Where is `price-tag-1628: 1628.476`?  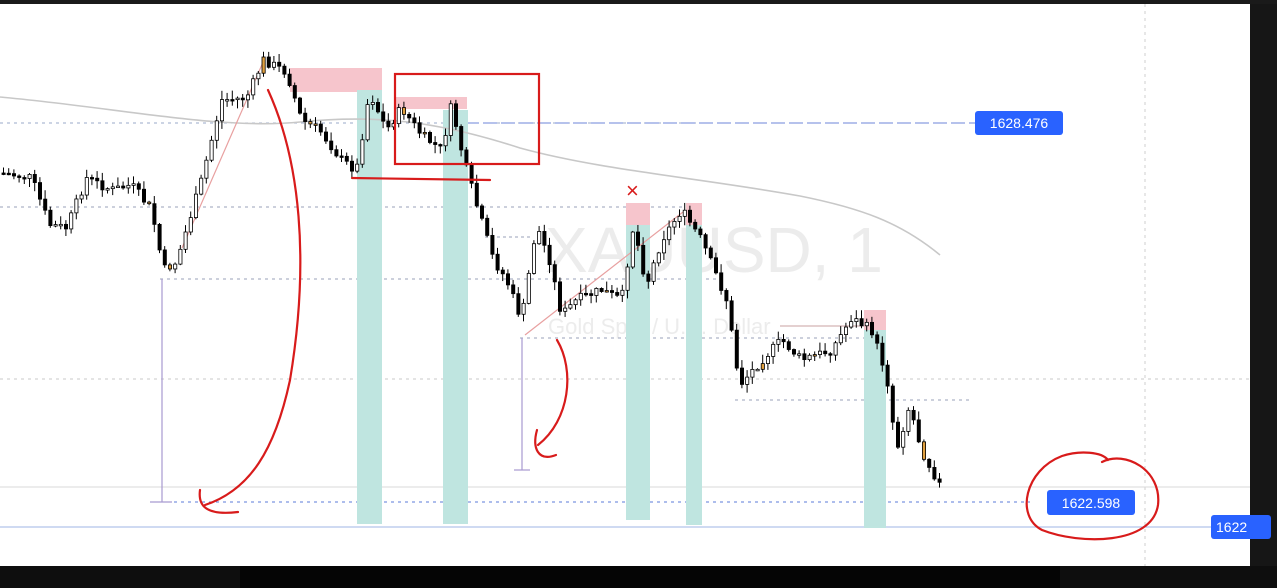 price-tag-1628: 1628.476 is located at coordinates (1019, 123).